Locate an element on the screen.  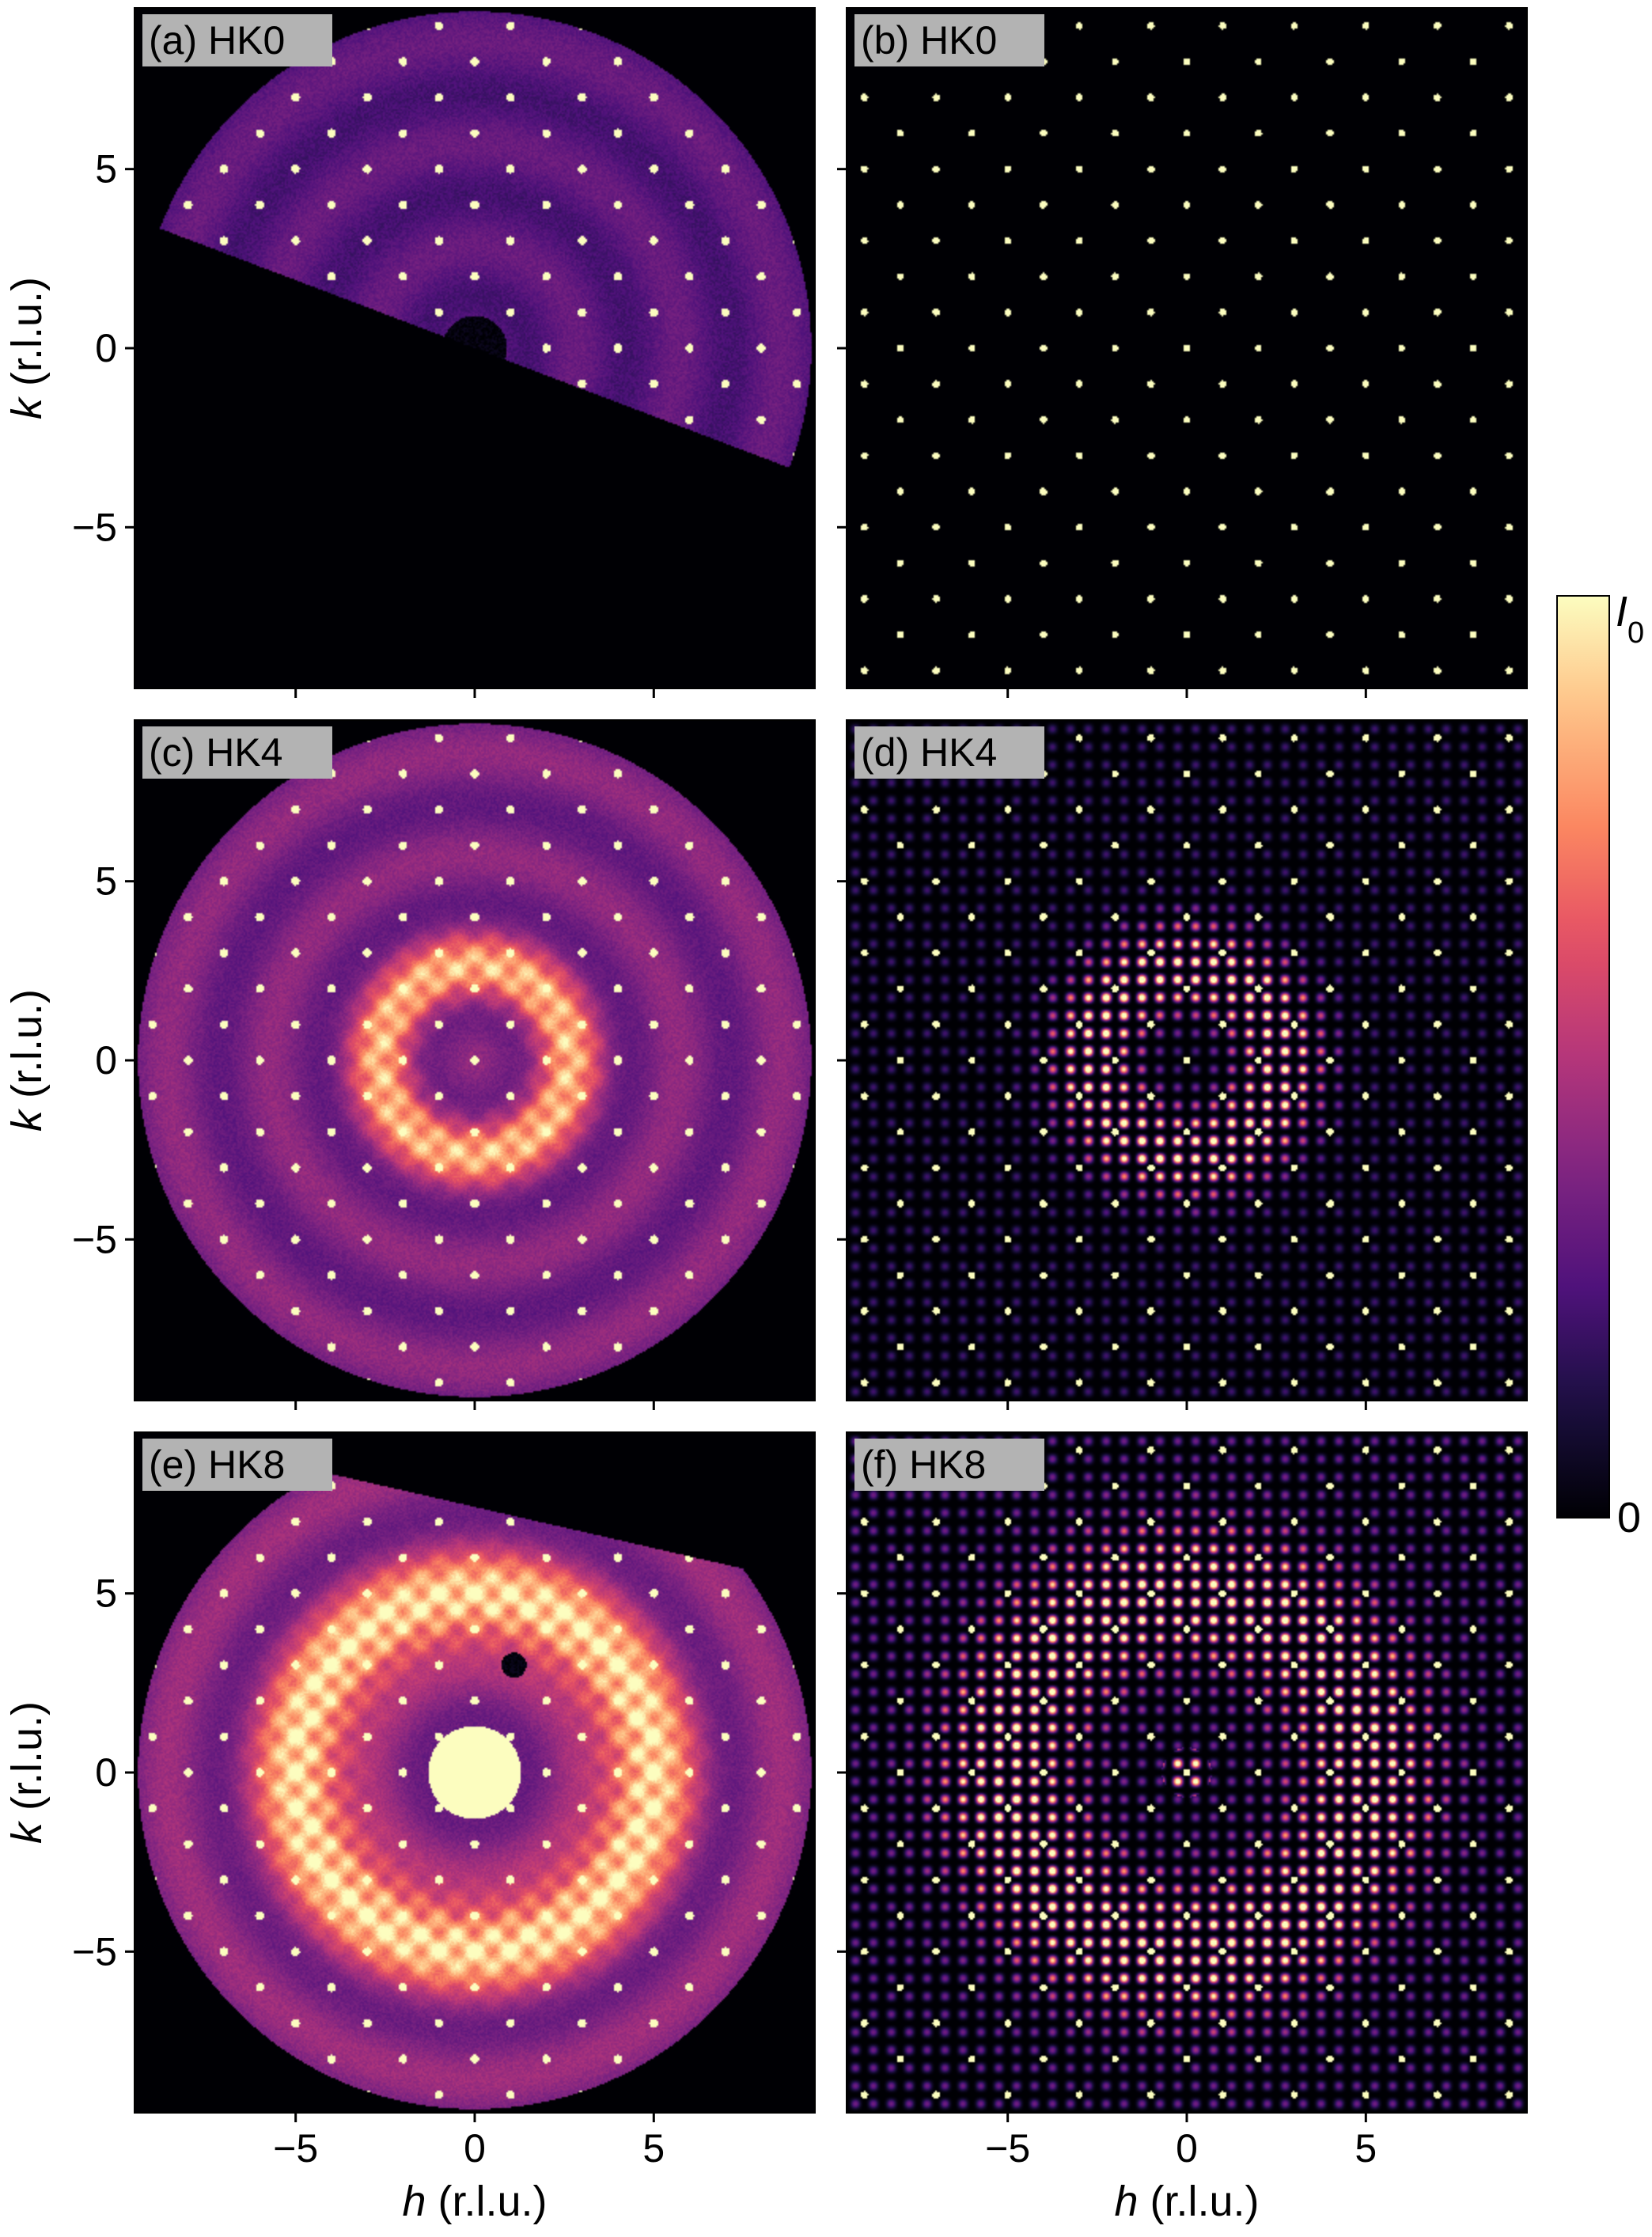
panel-b: (b) HK0 is located at coordinates (1182, 352).